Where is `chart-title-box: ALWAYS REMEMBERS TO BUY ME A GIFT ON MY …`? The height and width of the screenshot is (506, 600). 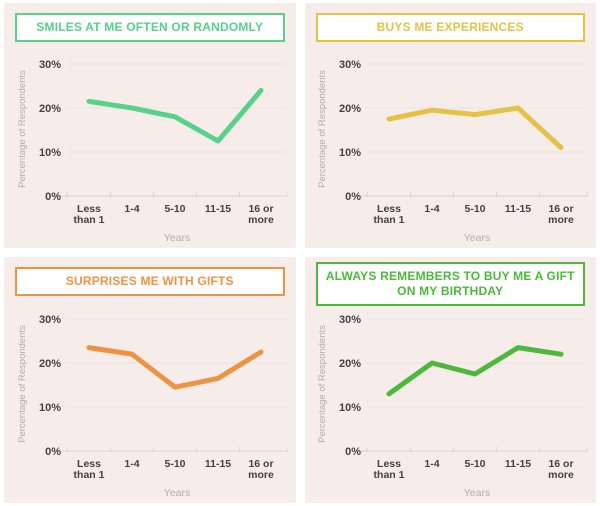
chart-title-box: ALWAYS REMEMBERS TO BUY ME A GIFT ON MY … is located at coordinates (450, 284).